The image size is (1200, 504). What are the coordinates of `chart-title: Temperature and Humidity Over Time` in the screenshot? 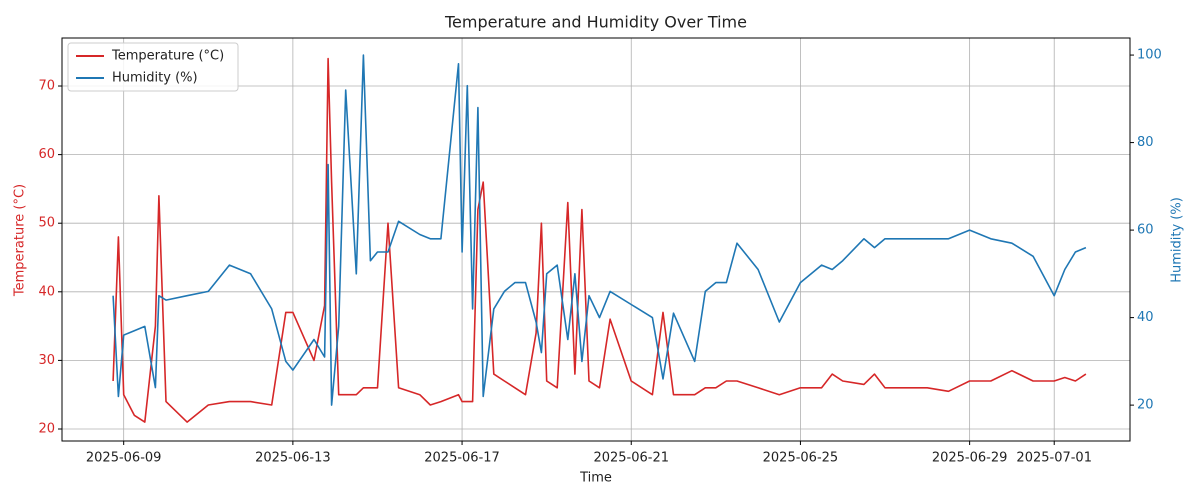 It's located at (595, 22).